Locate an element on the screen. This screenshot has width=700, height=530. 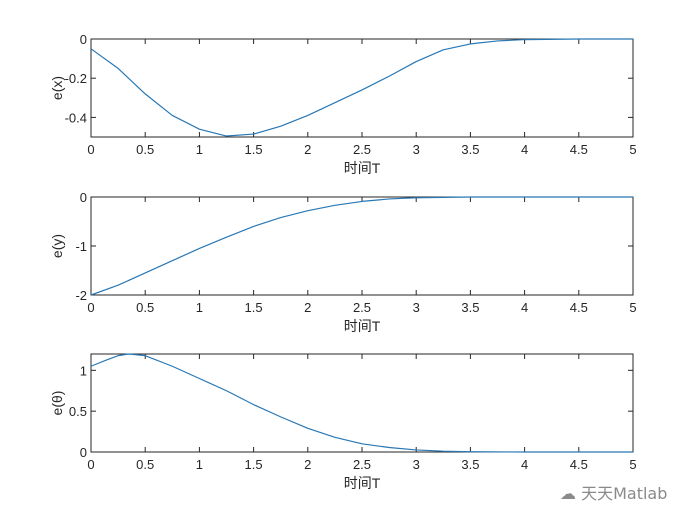
y-tick-label: 1 is located at coordinates (83, 370).